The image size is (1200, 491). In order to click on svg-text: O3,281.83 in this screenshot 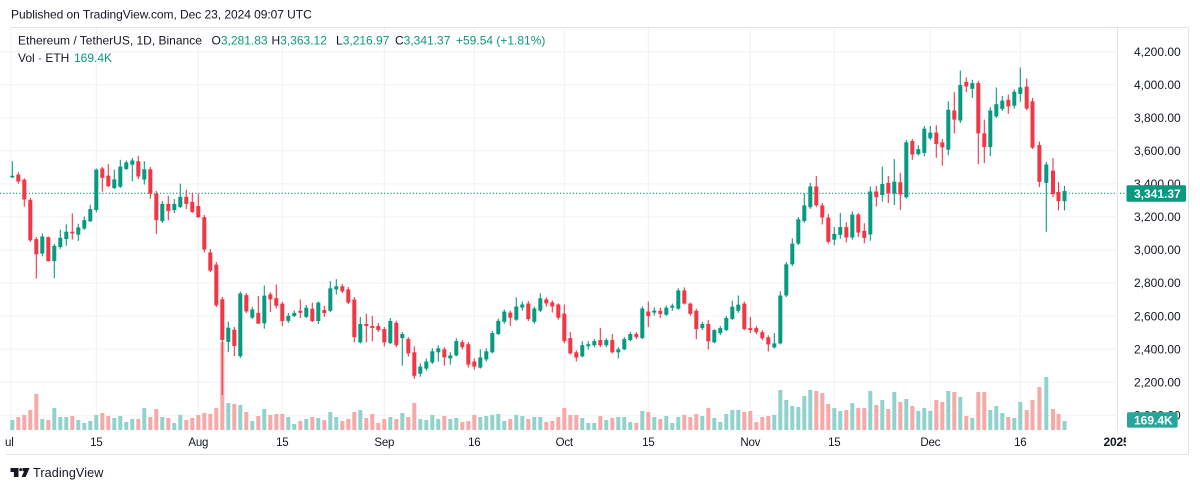, I will do `click(240, 41)`.